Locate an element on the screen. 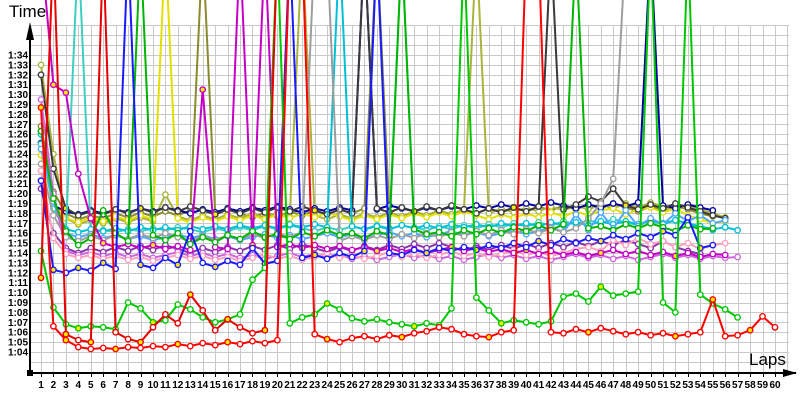 This screenshot has width=800, height=400. x-tick-label: 28 is located at coordinates (377, 385).